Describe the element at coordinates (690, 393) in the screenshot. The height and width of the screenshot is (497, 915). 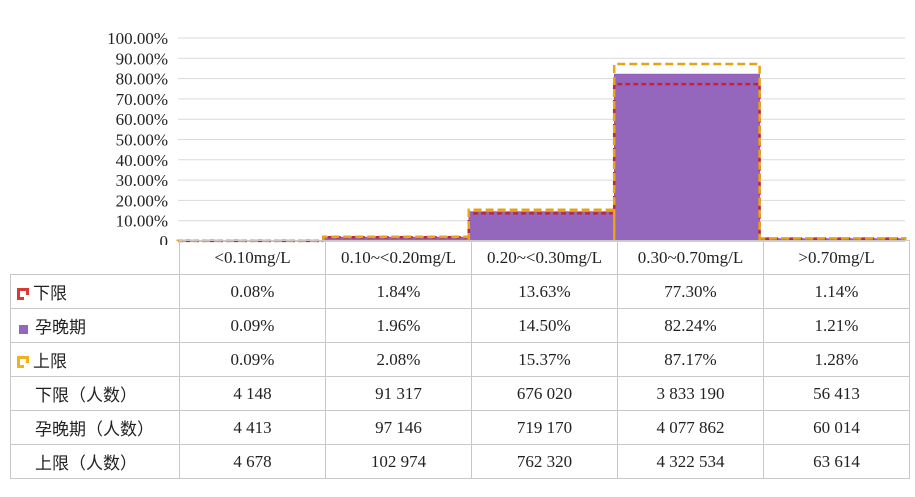
I see `table-cell: 3 833 190` at that location.